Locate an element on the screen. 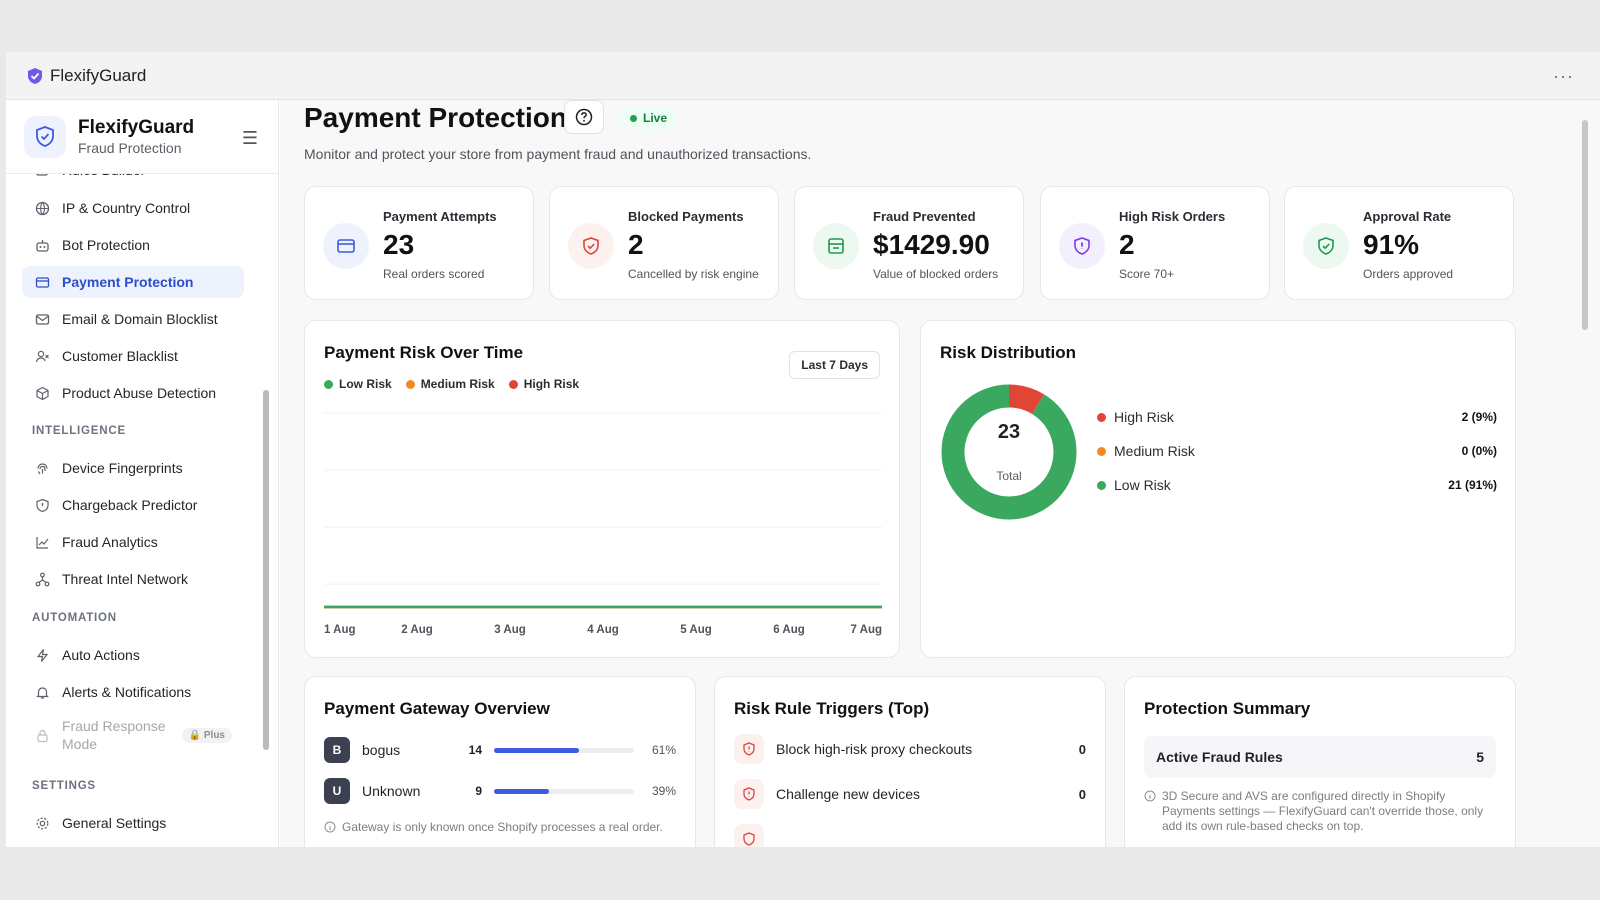 The height and width of the screenshot is (900, 1600). legend-label: High Risk is located at coordinates (551, 384).